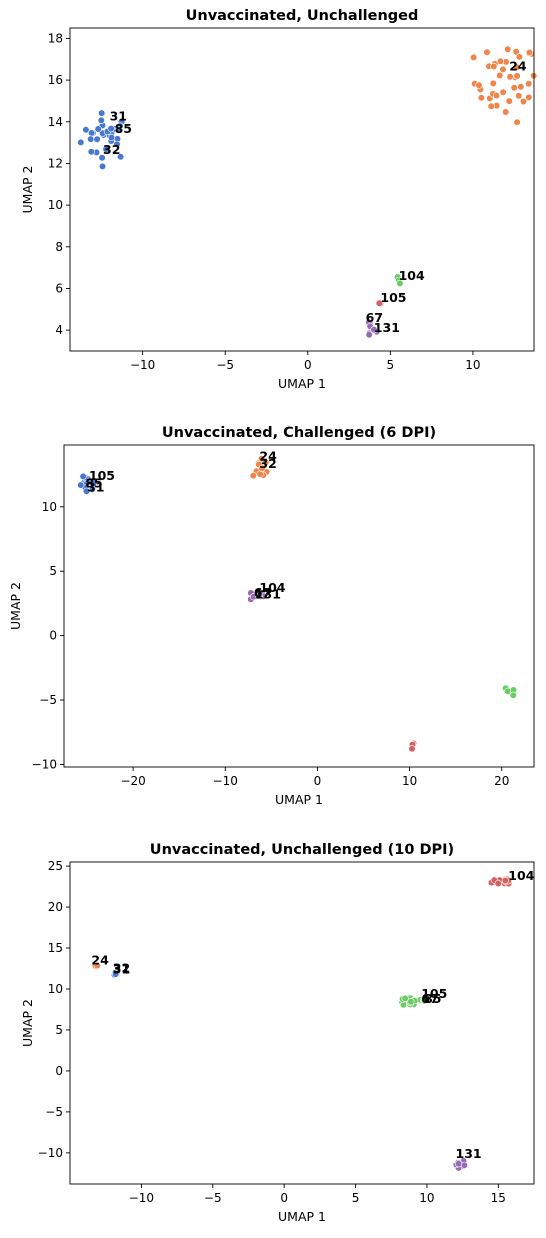  What do you see at coordinates (132, 781) in the screenshot?
I see `x-tick-label: −20` at bounding box center [132, 781].